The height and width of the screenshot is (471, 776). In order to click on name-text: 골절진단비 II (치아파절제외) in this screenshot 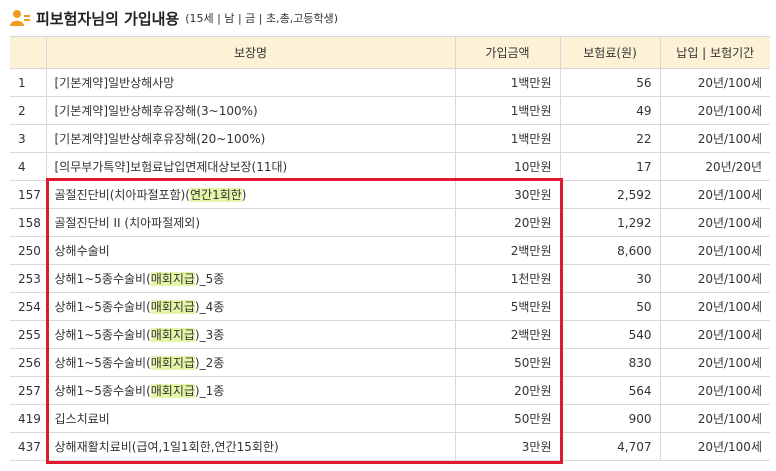, I will do `click(127, 223)`.